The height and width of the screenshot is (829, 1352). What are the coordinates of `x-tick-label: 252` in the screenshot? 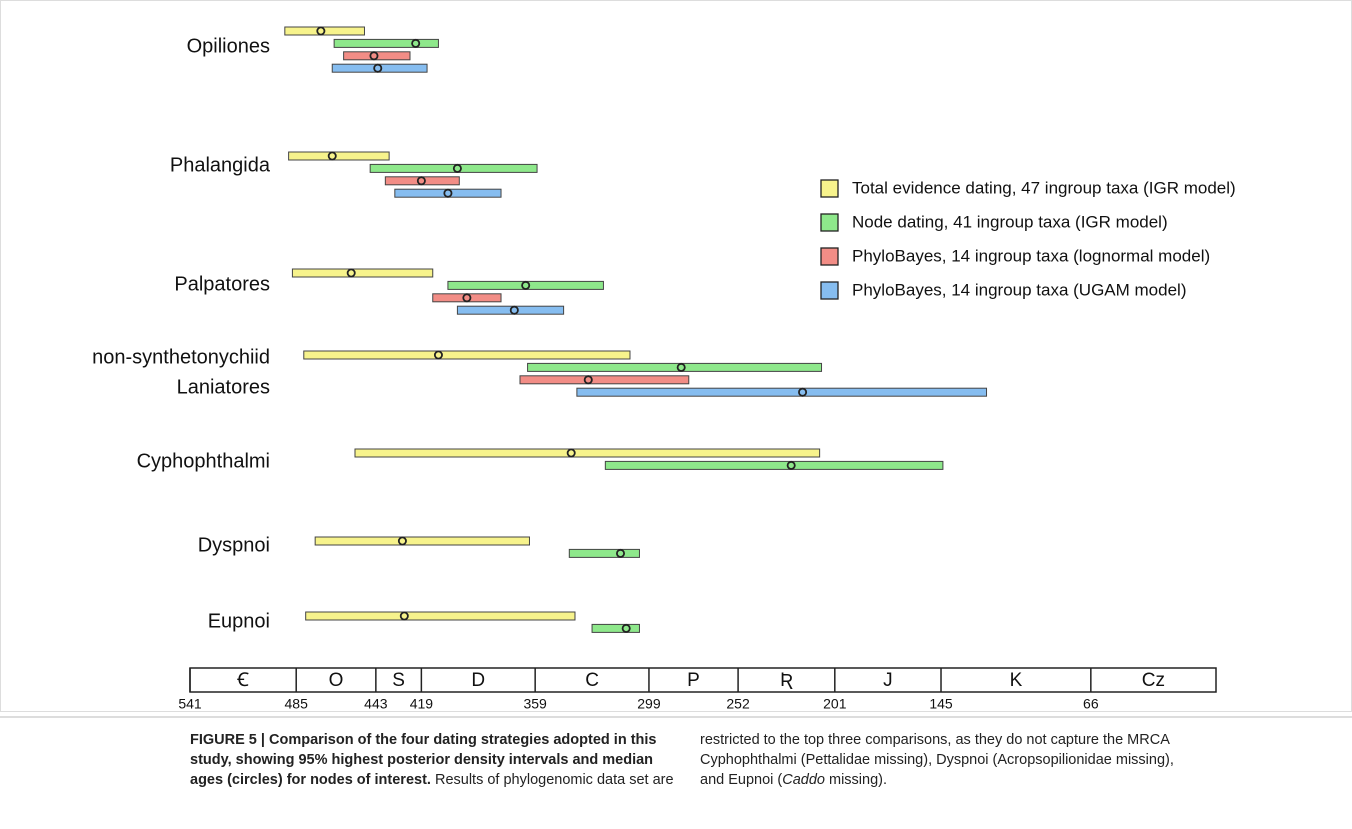 It's located at (738, 704).